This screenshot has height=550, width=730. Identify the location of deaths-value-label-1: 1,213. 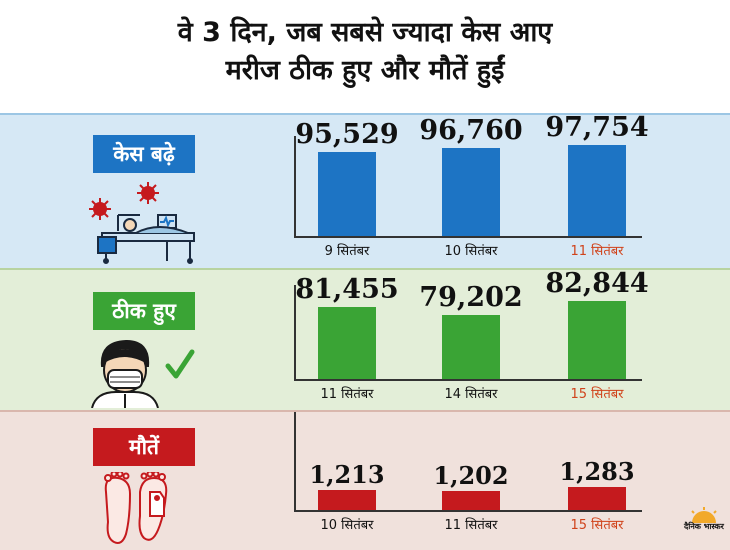
(347, 474).